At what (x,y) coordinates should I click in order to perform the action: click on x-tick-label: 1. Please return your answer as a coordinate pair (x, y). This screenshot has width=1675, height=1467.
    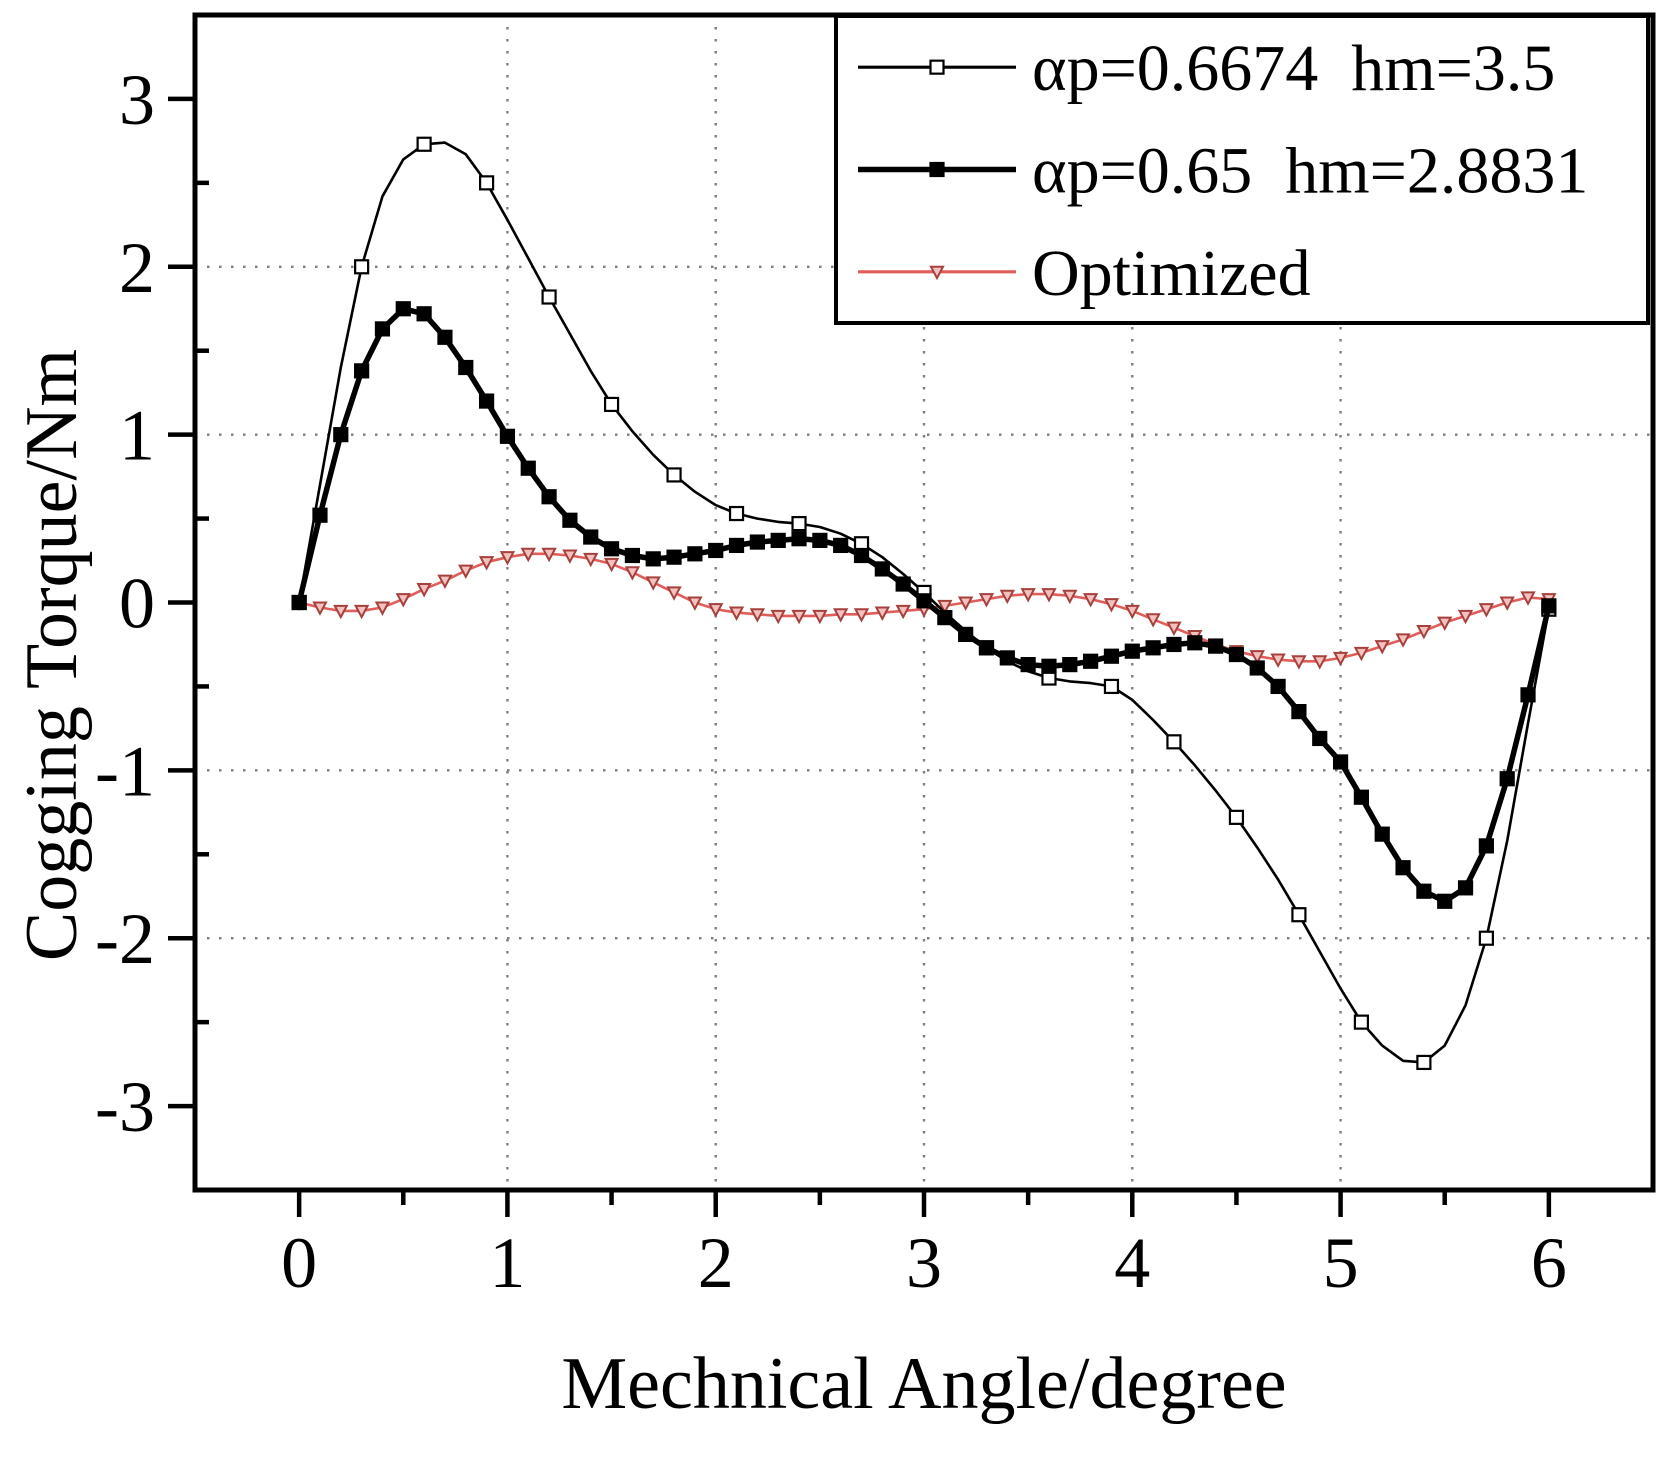
    Looking at the image, I should click on (507, 1263).